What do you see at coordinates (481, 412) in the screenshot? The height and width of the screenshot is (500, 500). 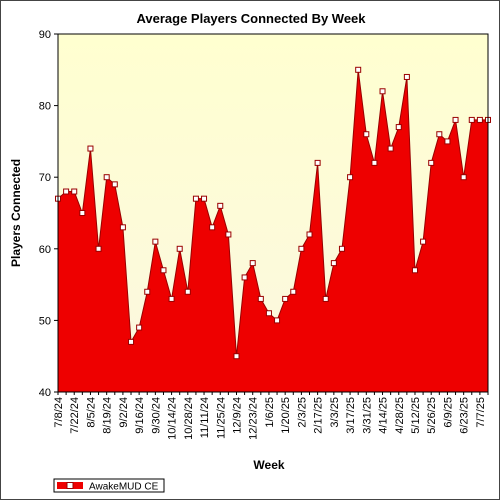 I see `x-tick-label: 7/7/25` at bounding box center [481, 412].